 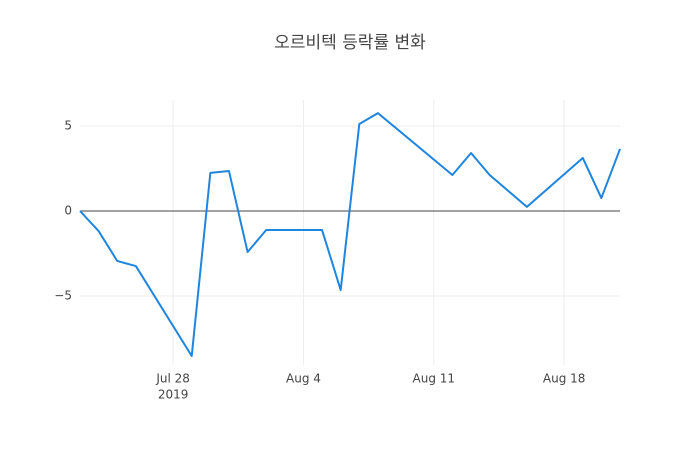 What do you see at coordinates (564, 379) in the screenshot?
I see `x-tick-label: Aug 18` at bounding box center [564, 379].